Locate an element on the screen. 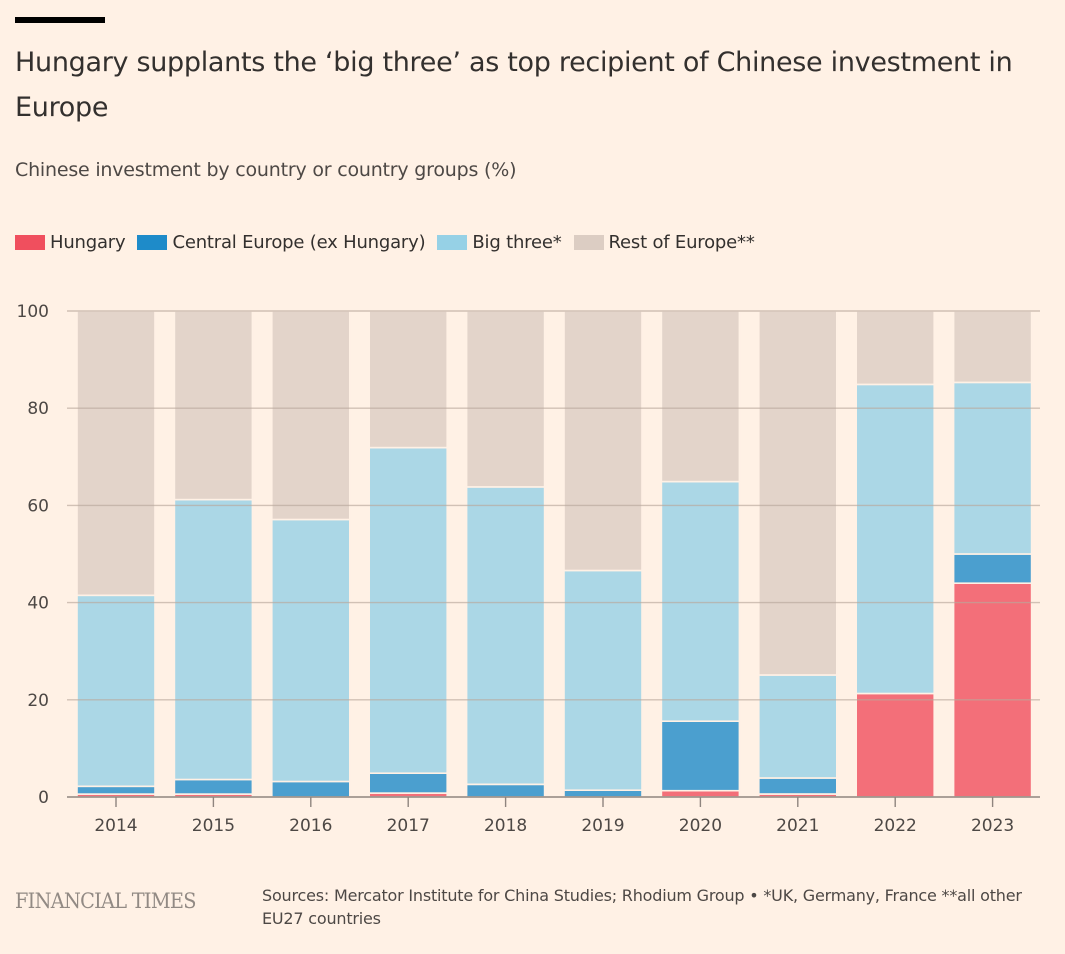  y-axis: 0 20 40 60 80 100 is located at coordinates (33, 555).